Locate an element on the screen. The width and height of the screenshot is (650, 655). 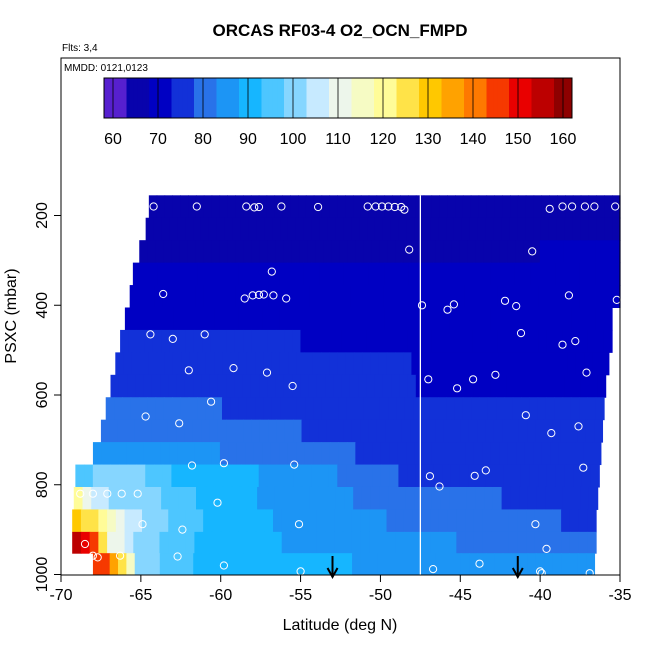
arrow-head is located at coordinates (517, 573).